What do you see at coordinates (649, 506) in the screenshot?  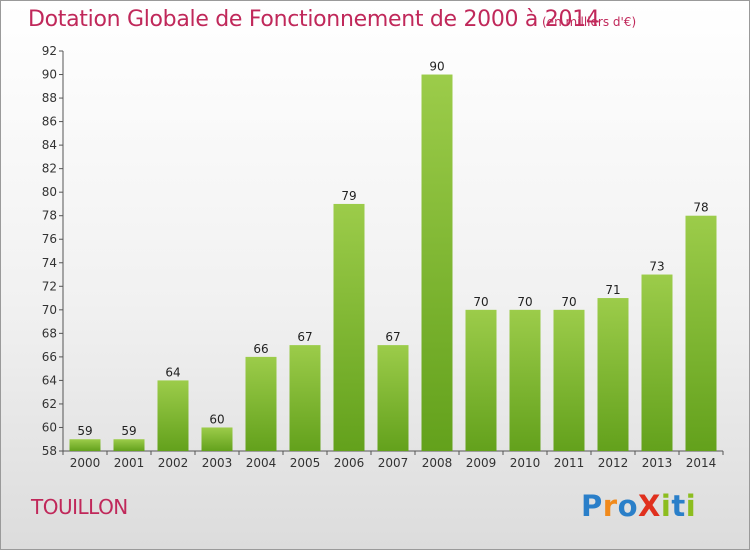 I see `logo-letter: X` at bounding box center [649, 506].